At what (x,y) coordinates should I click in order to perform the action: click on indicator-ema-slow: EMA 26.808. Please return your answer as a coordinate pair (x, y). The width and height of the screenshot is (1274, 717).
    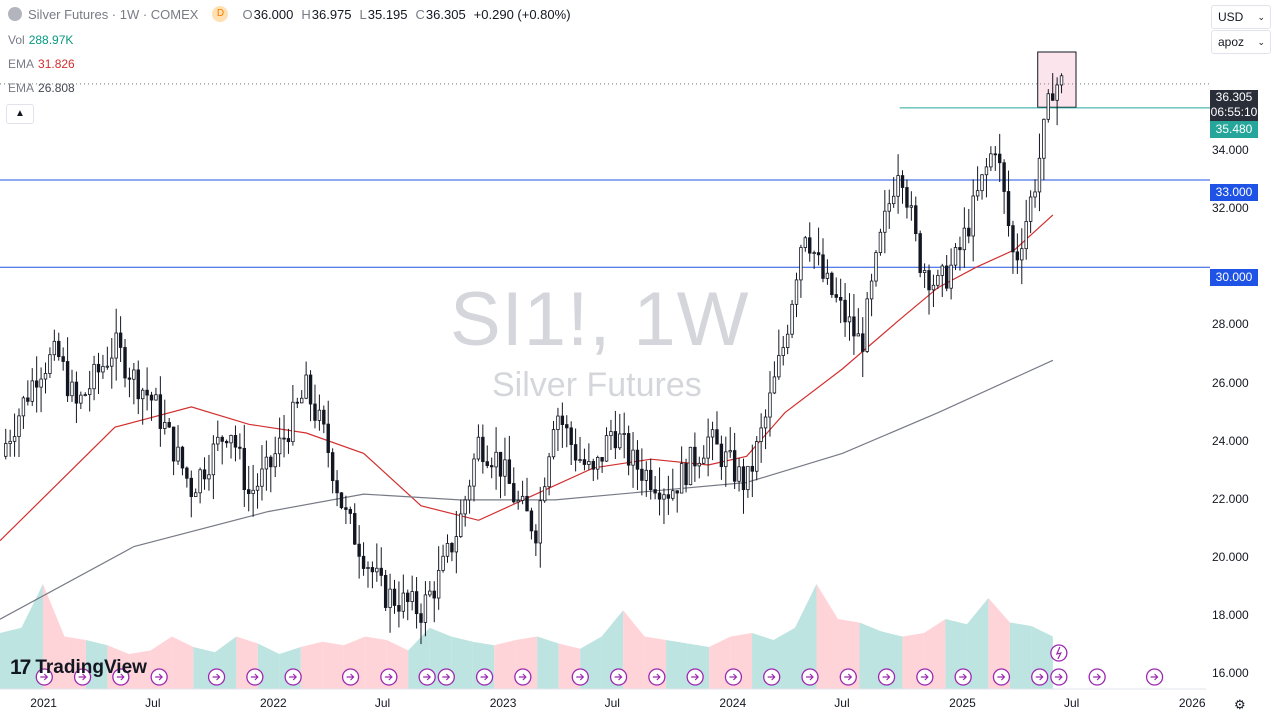
    Looking at the image, I should click on (41, 88).